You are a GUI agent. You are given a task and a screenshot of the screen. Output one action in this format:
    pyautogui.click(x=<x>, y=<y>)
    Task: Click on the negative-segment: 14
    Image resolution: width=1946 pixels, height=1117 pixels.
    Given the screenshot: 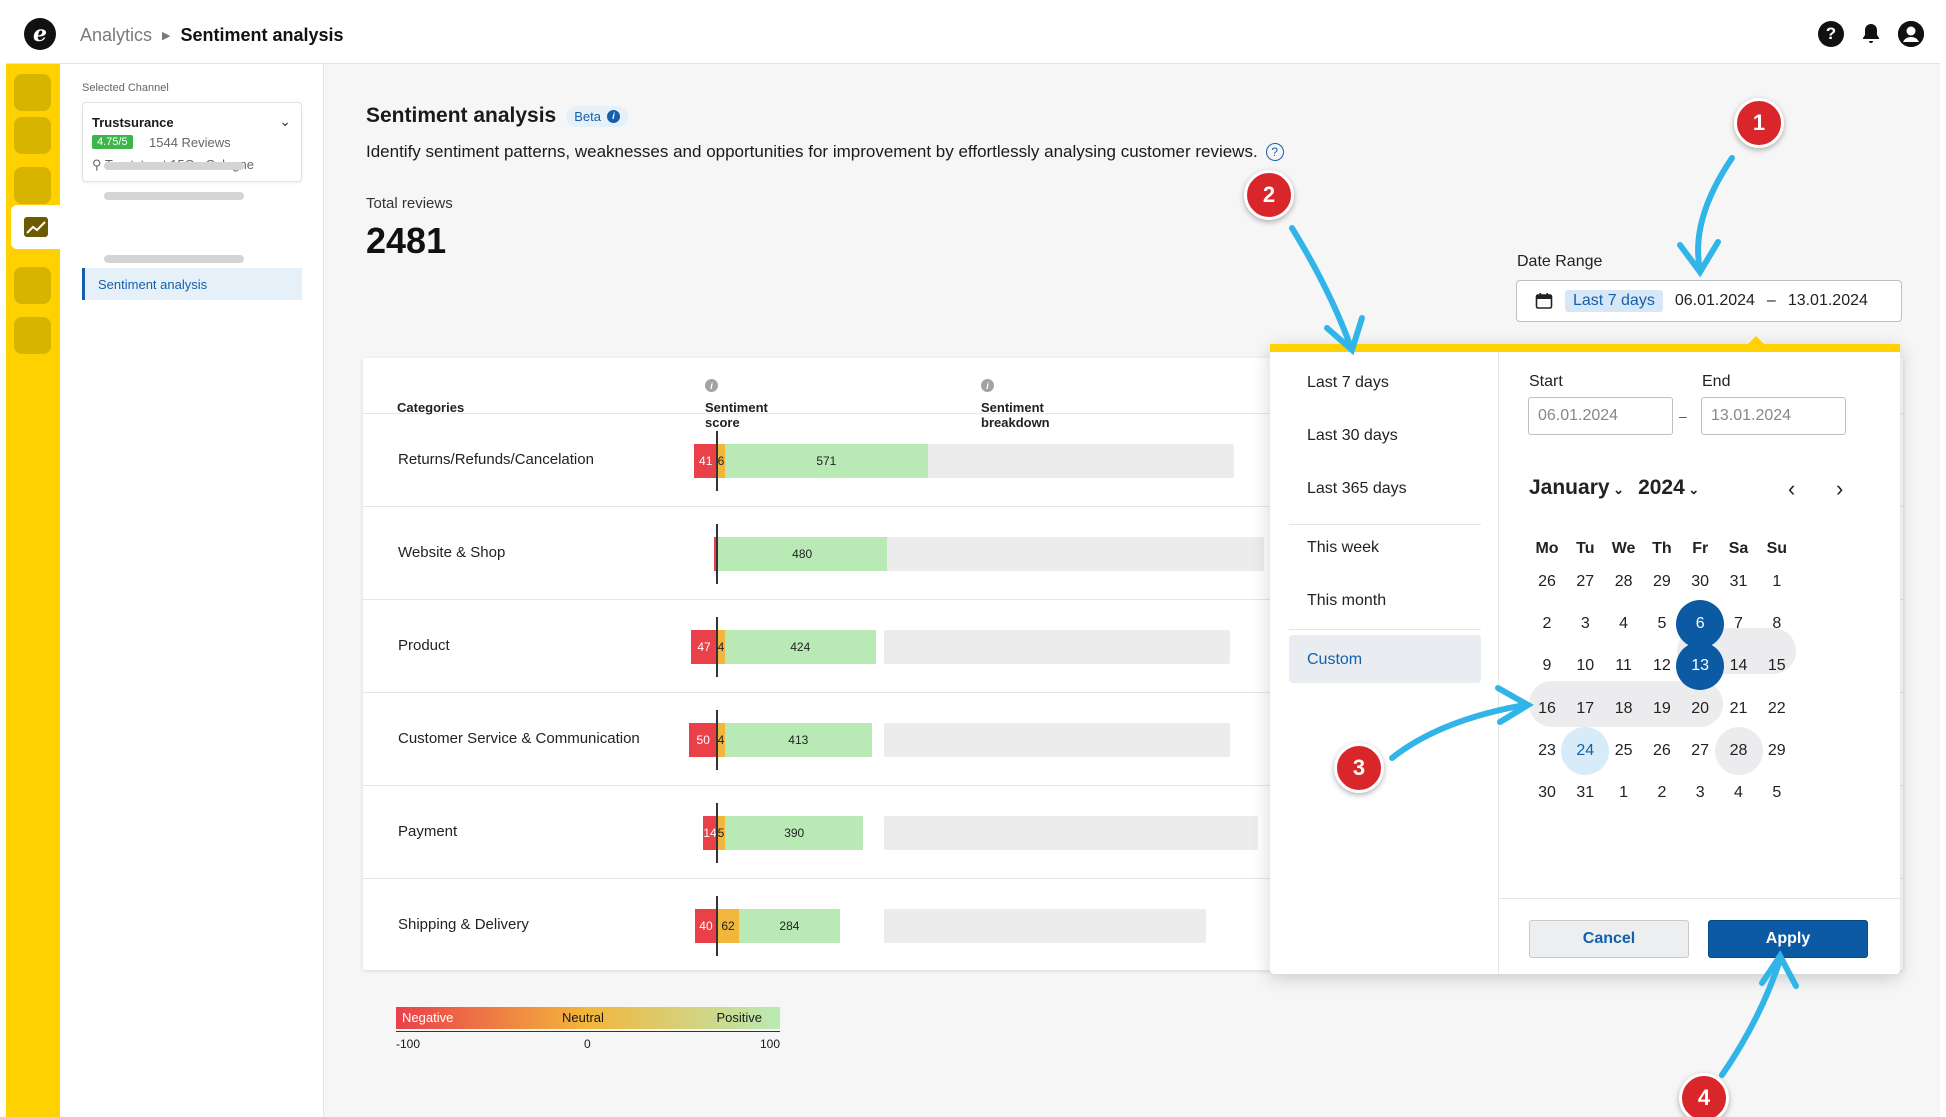 What is the action you would take?
    pyautogui.click(x=710, y=833)
    